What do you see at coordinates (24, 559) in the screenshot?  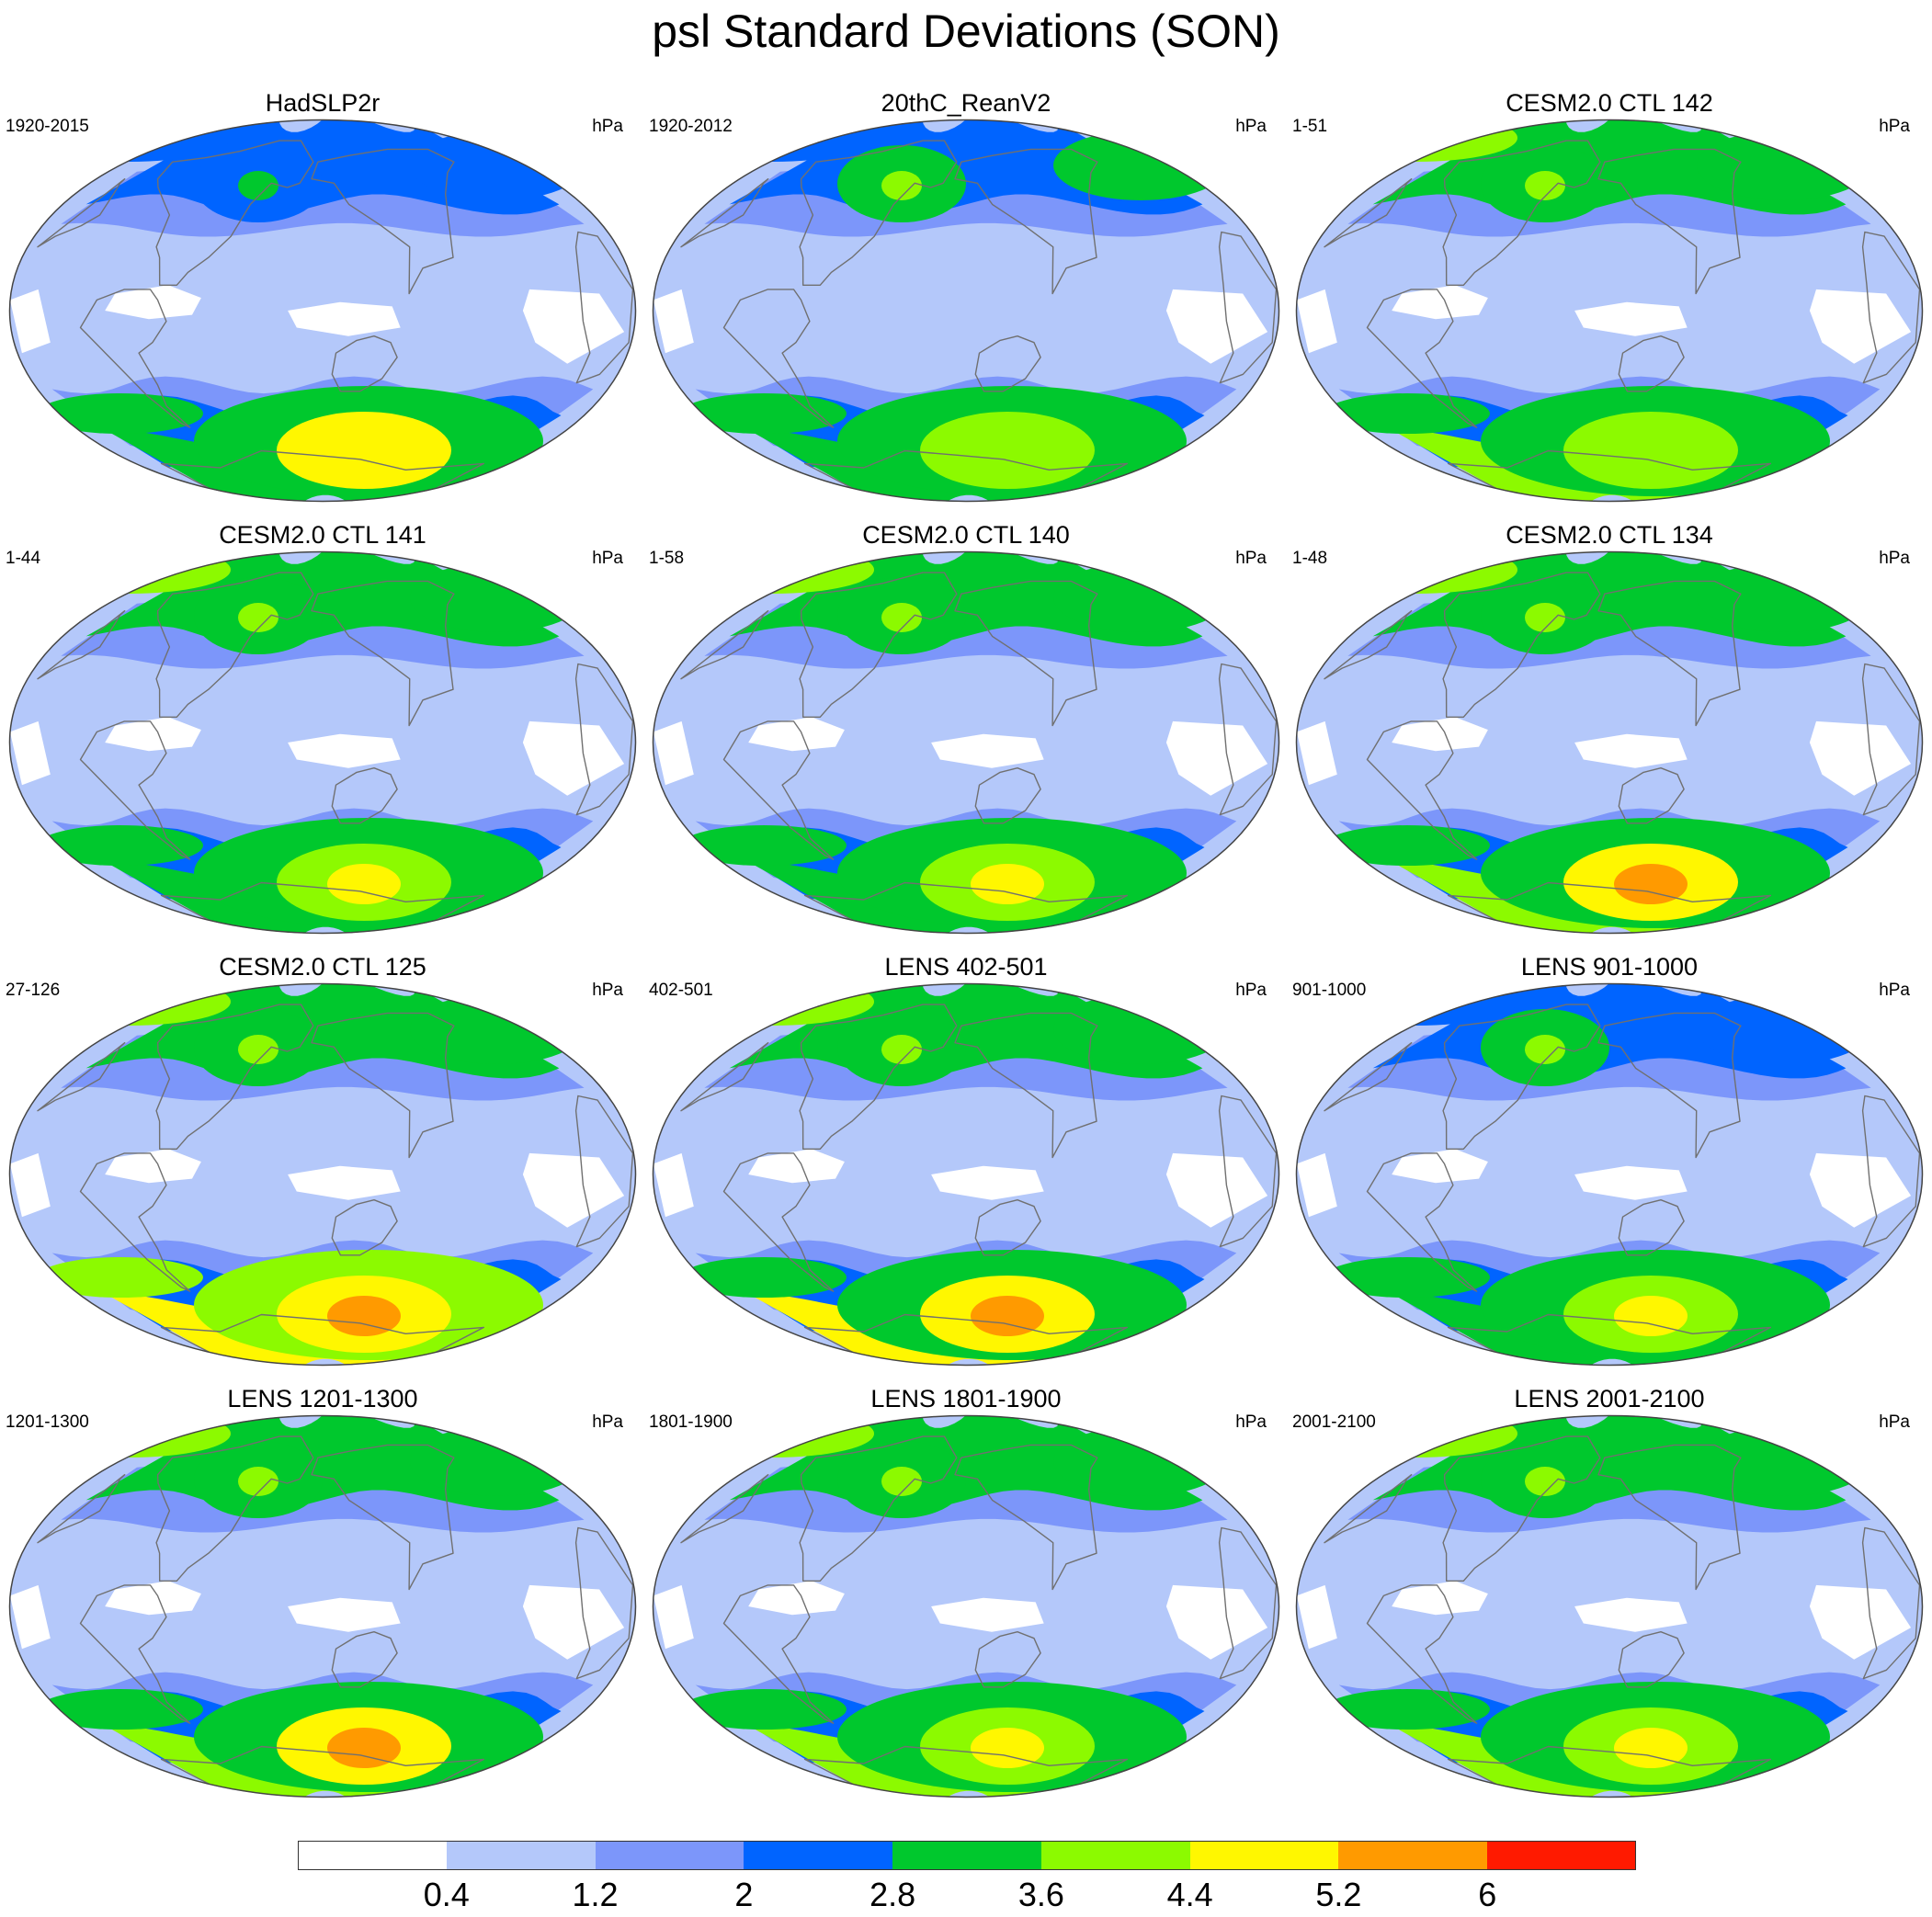 I see `panel-period-label: 1-44` at bounding box center [24, 559].